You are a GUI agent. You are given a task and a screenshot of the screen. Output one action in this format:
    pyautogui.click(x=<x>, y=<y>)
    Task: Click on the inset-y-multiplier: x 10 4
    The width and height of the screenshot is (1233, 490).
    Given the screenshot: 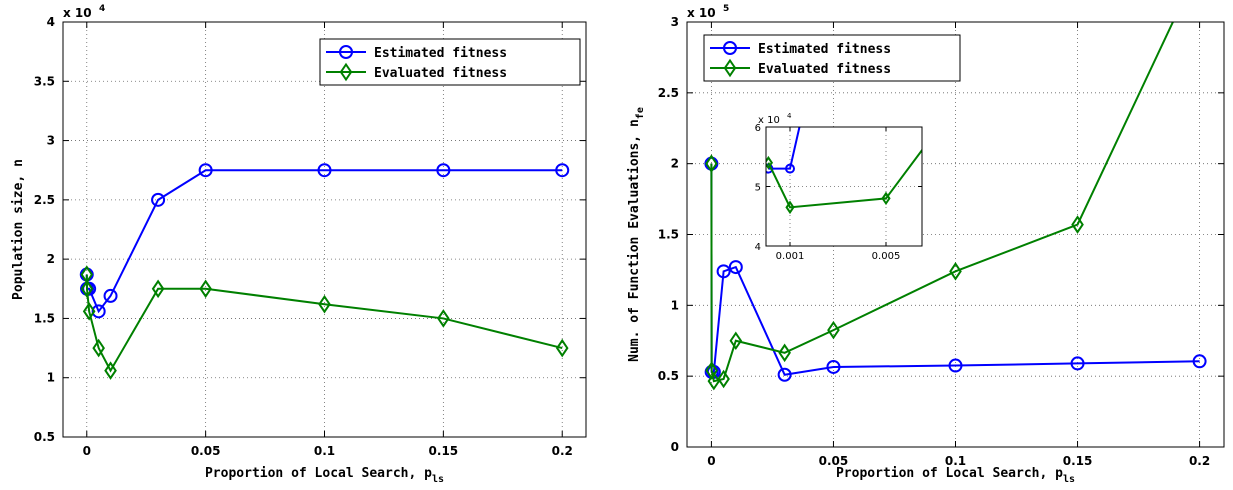 What is the action you would take?
    pyautogui.click(x=775, y=119)
    